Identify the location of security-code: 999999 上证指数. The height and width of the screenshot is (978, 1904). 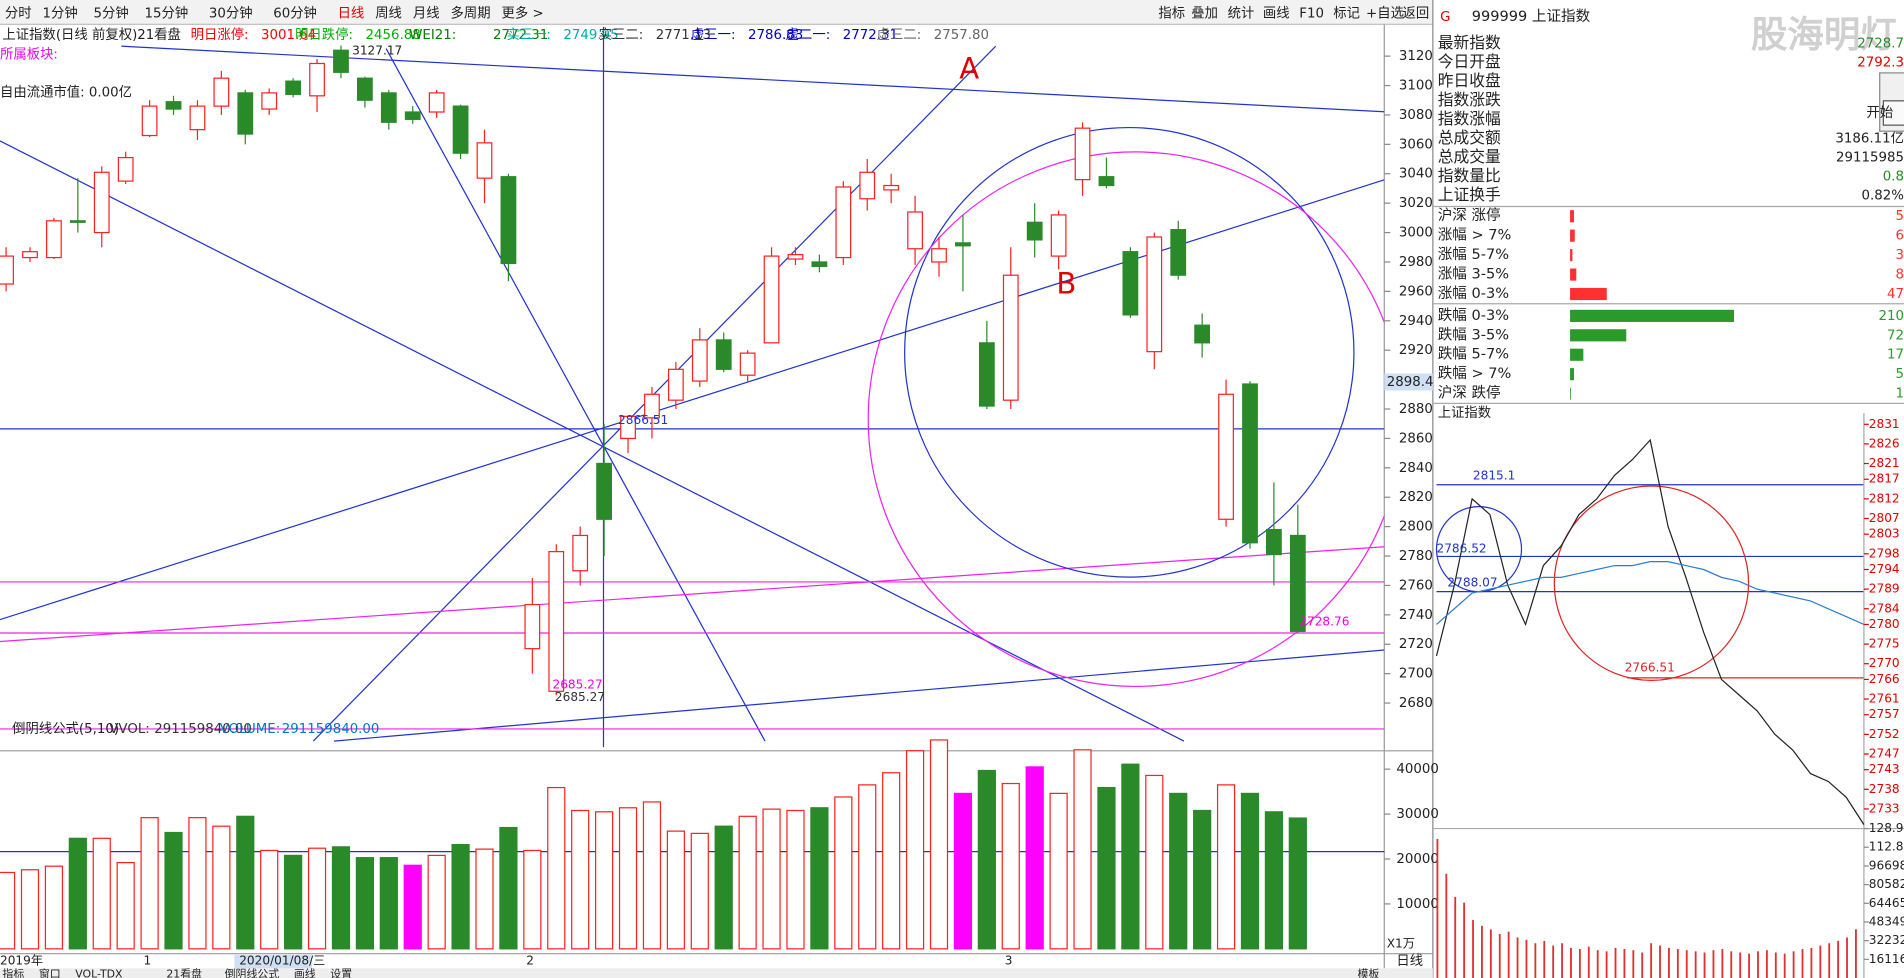
(1531, 16).